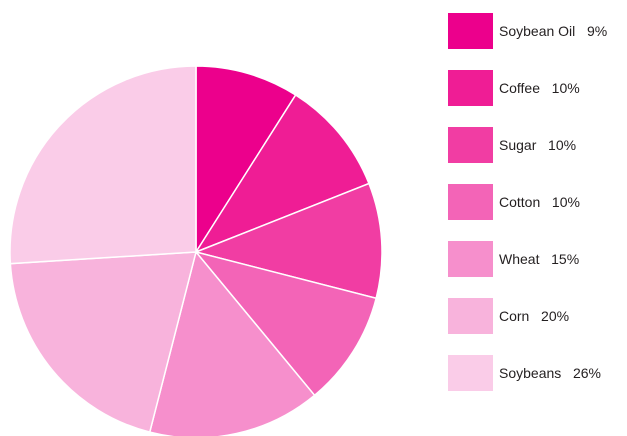 Image resolution: width=627 pixels, height=436 pixels. Describe the element at coordinates (514, 316) in the screenshot. I see `legend-name: Corn` at that location.